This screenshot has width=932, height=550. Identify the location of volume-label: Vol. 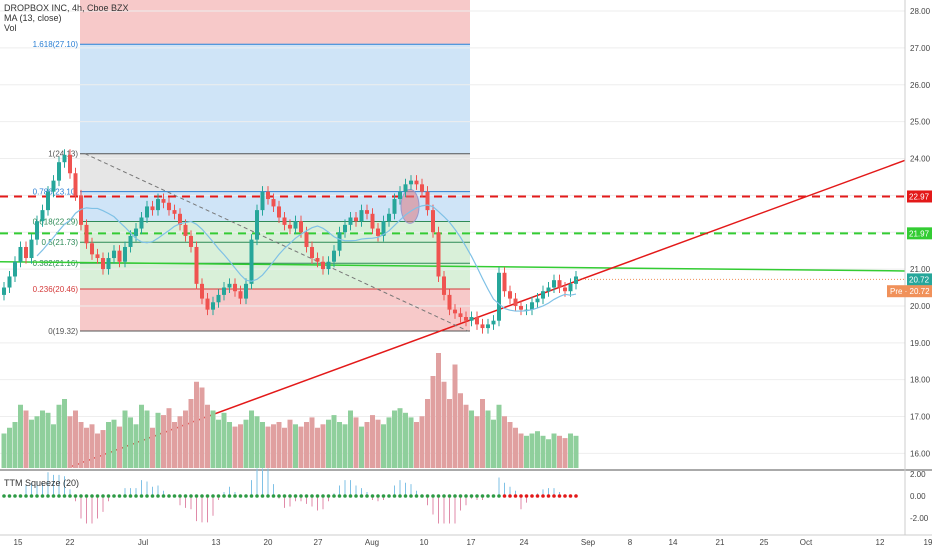
(10, 28).